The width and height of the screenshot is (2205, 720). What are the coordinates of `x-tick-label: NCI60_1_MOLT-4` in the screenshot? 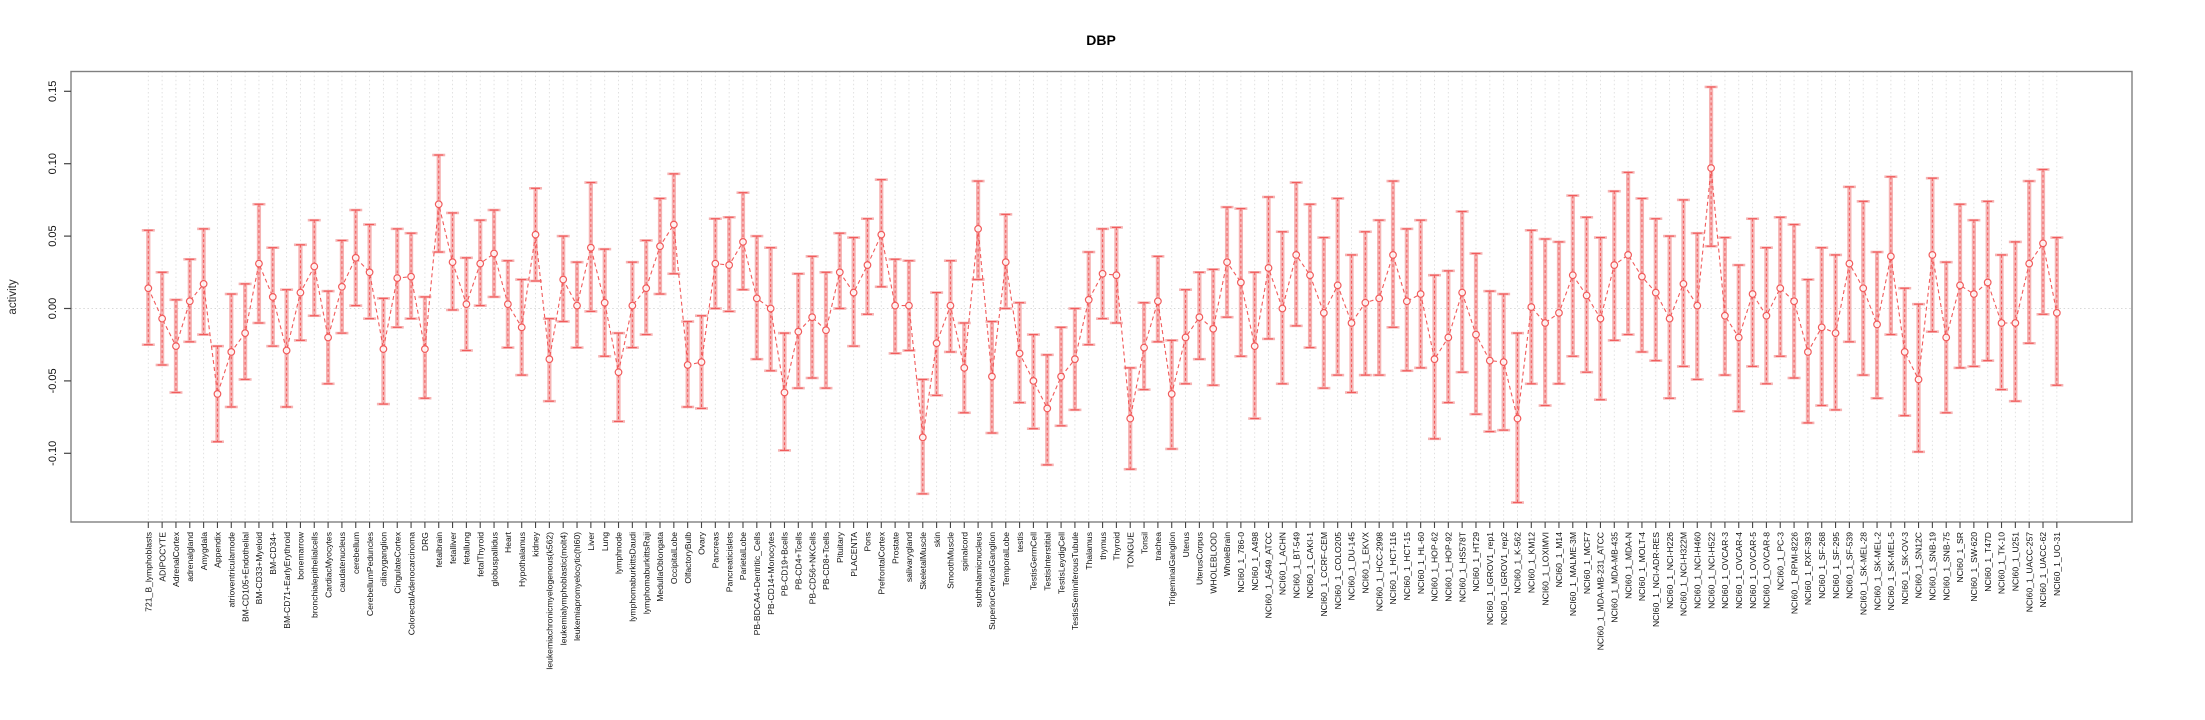 It's located at (1642, 566).